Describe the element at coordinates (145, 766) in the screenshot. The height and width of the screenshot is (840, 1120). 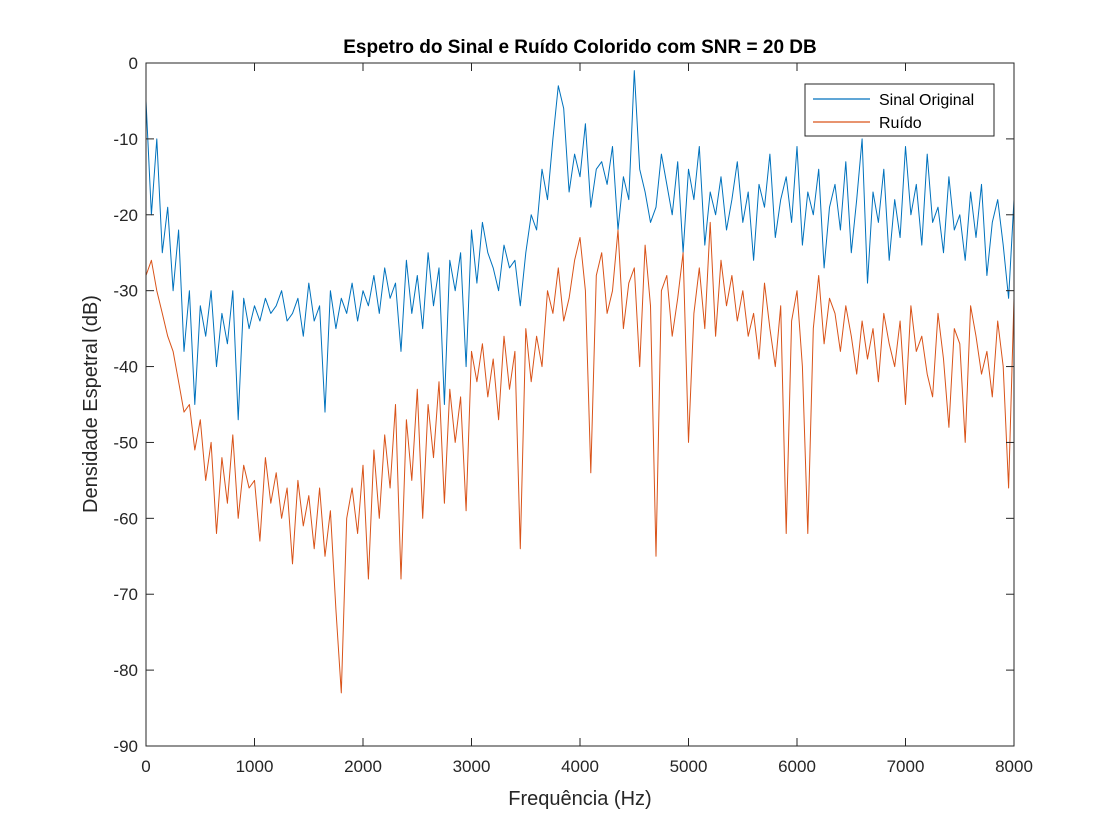
I see `x-tick-label: 0` at that location.